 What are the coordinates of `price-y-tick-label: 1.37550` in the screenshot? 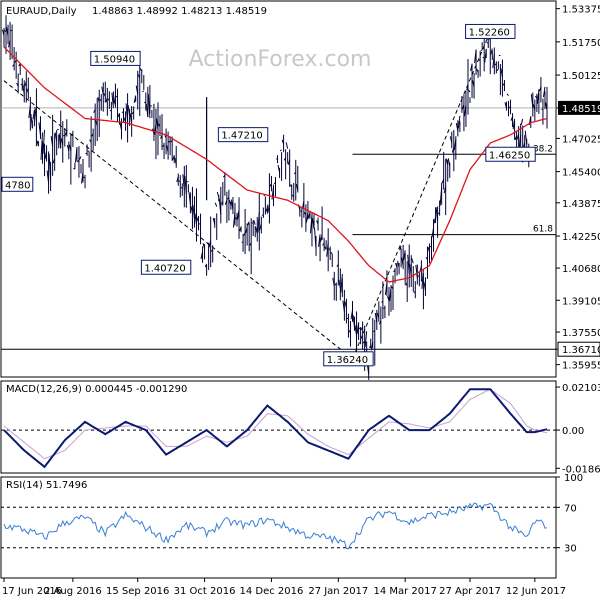 It's located at (581, 333).